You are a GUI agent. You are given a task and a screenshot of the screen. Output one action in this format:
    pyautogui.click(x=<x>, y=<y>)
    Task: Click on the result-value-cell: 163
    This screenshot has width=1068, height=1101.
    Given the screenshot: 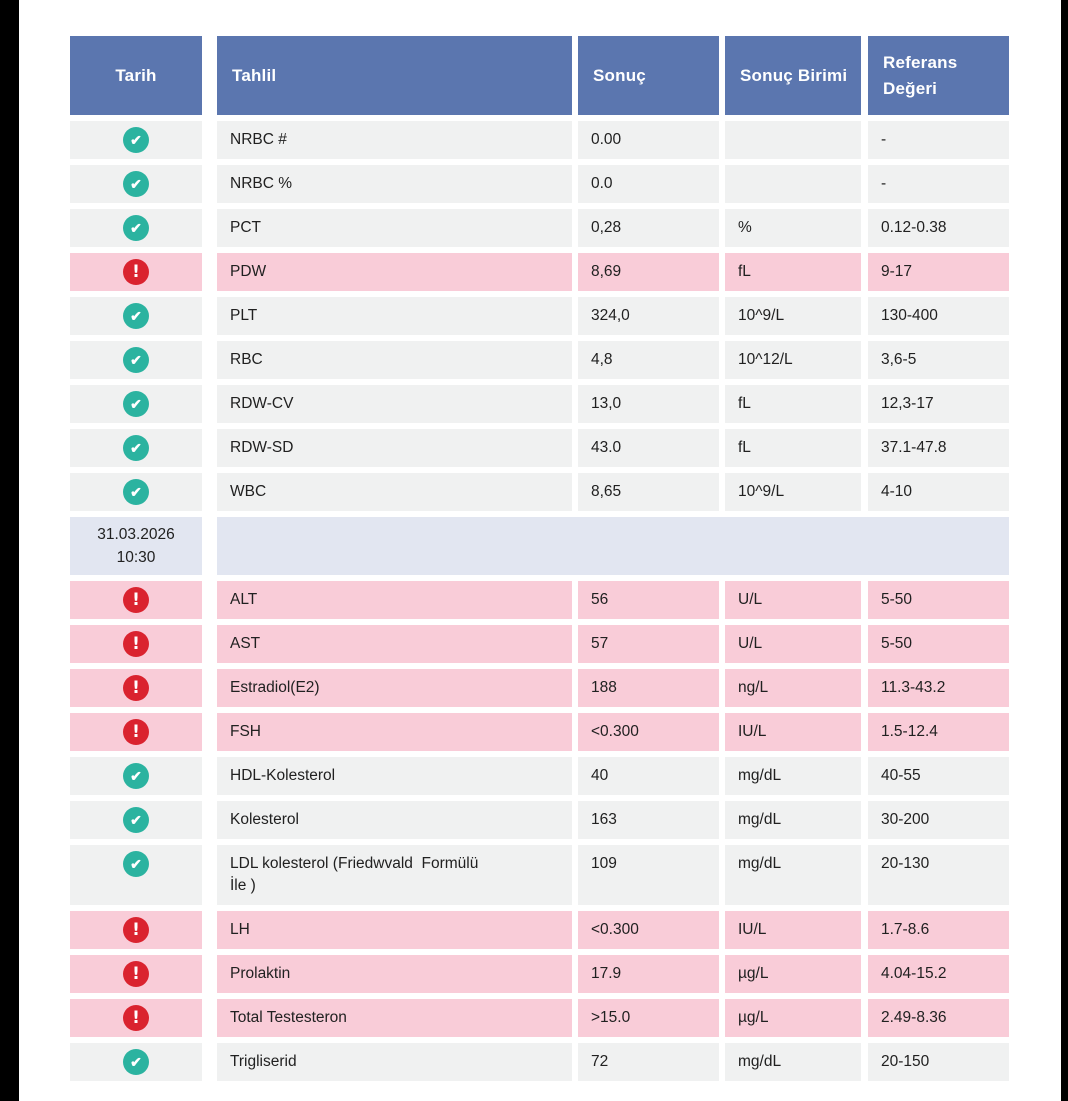 What is the action you would take?
    pyautogui.click(x=648, y=820)
    